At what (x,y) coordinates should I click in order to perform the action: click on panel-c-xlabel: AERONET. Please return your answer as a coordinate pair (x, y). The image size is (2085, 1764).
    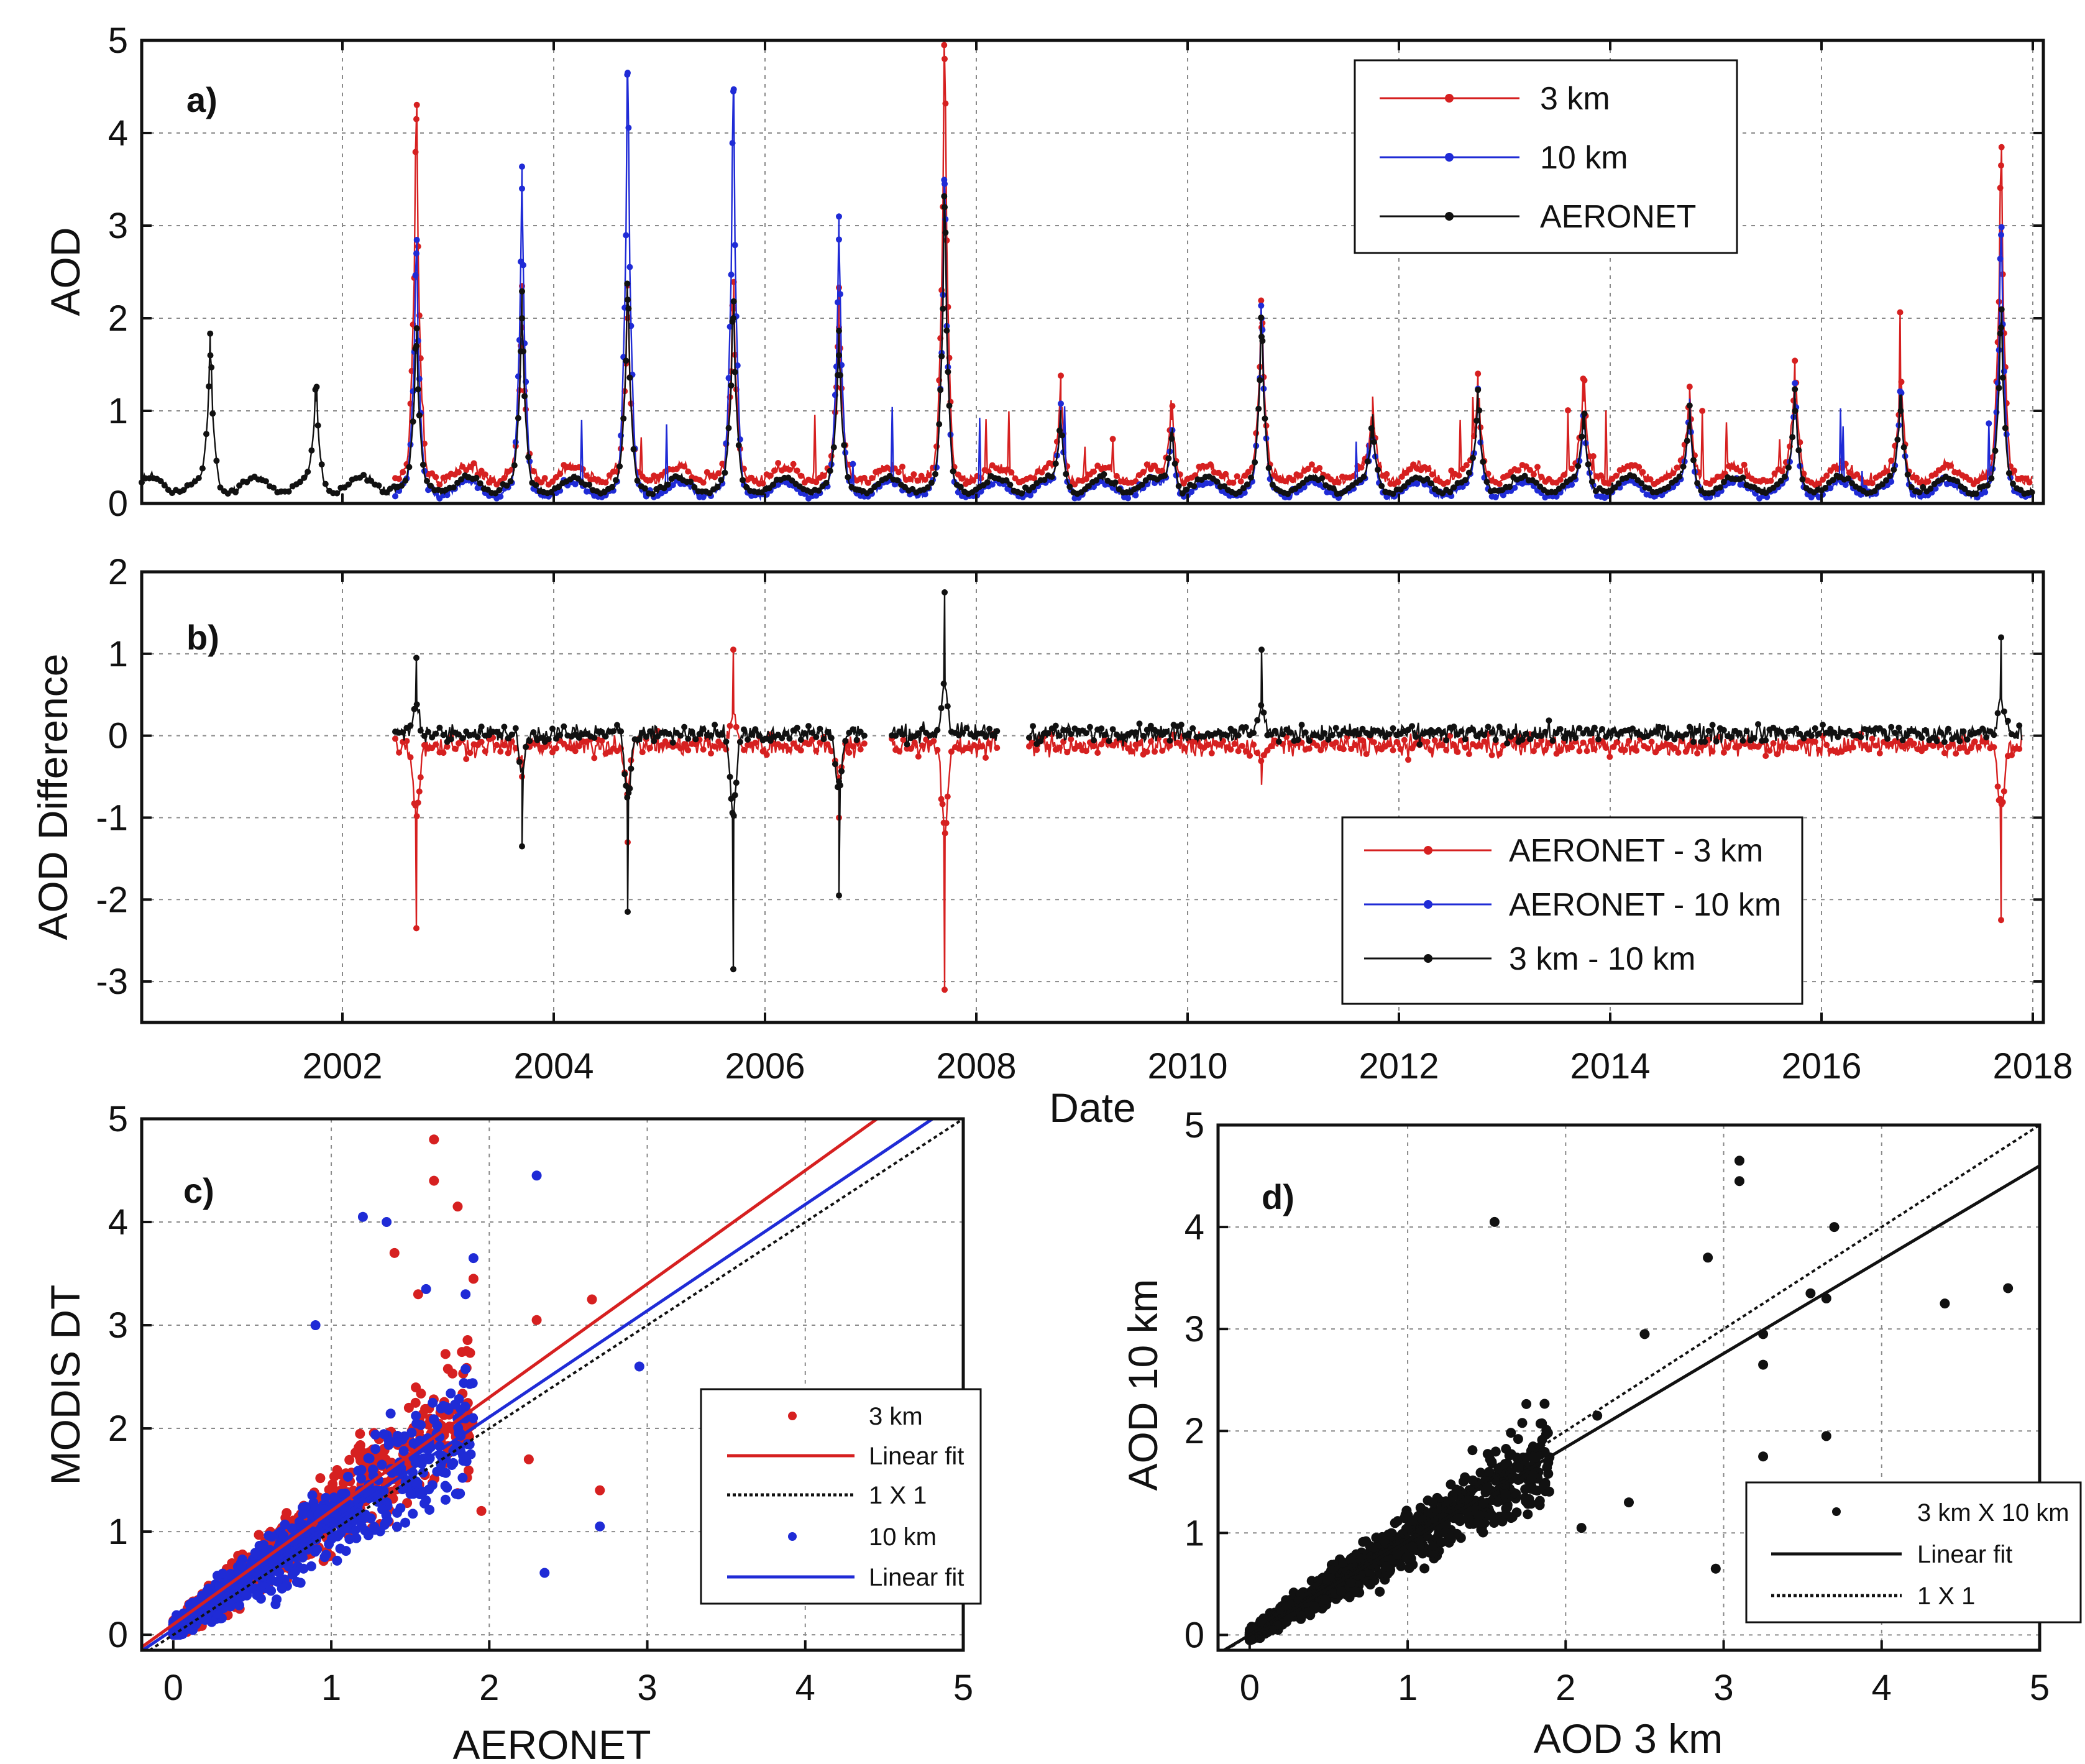
    Looking at the image, I should click on (551, 1743).